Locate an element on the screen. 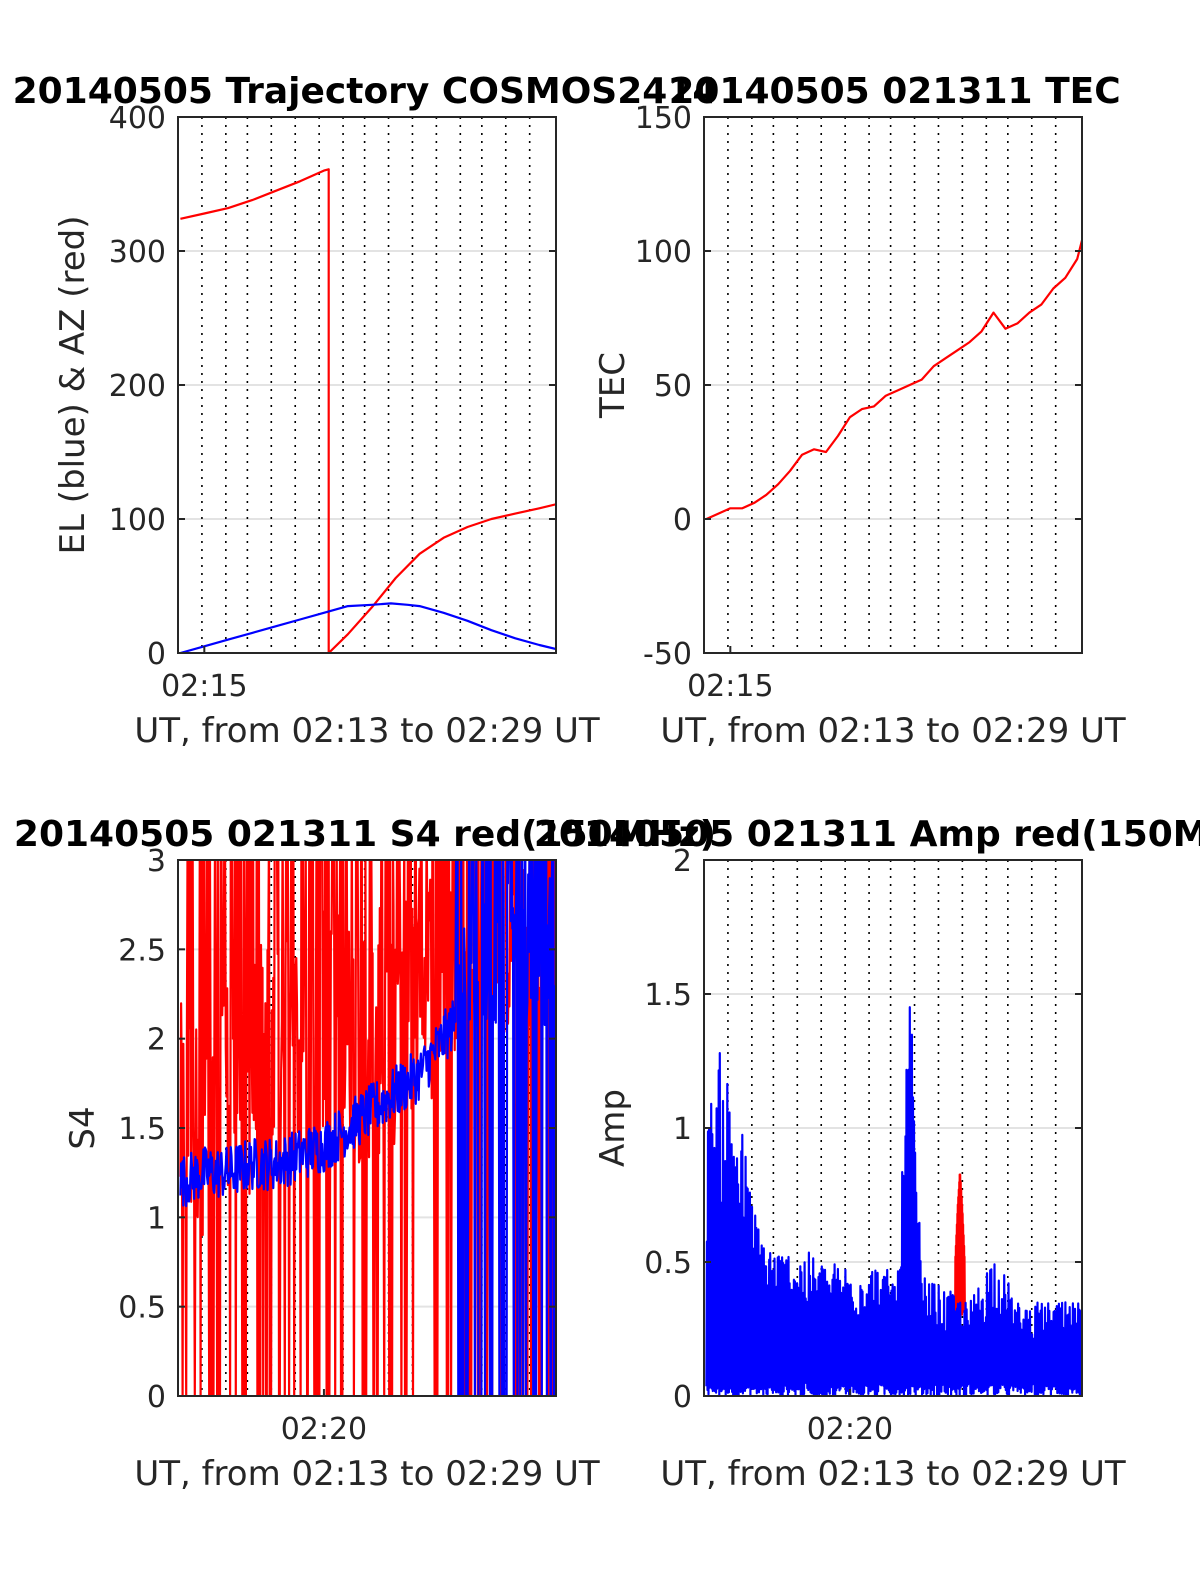 The height and width of the screenshot is (1575, 1200). y-tick-label: 2.5 is located at coordinates (142, 950).